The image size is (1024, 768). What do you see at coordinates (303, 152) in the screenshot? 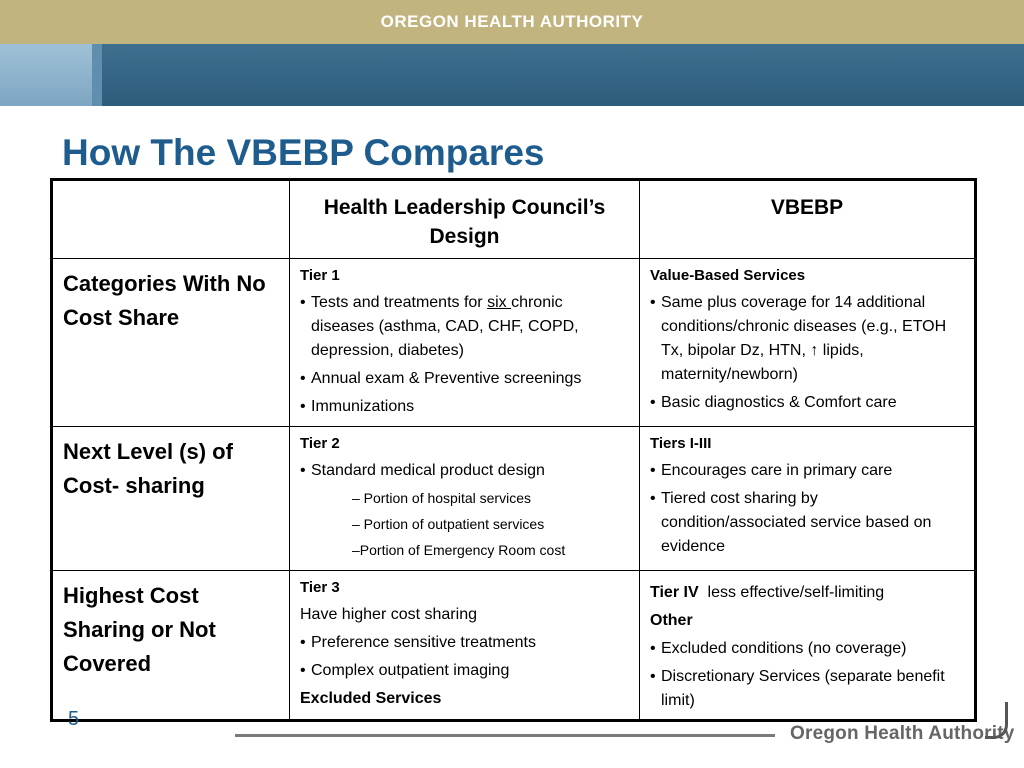
I see `page-title: How The VBEBP Compares` at bounding box center [303, 152].